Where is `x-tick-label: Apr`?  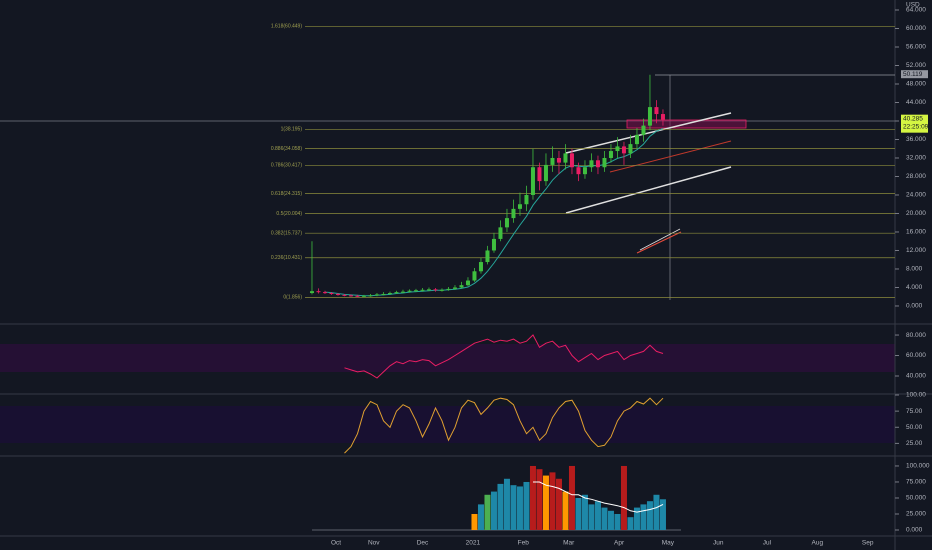 x-tick-label: Apr is located at coordinates (619, 543).